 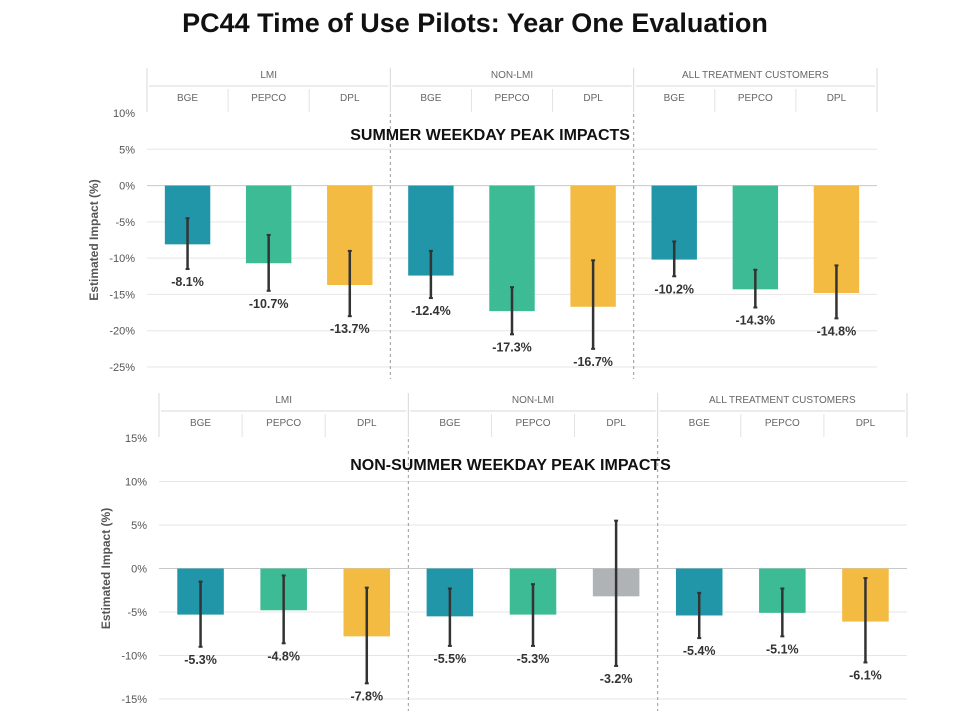 What do you see at coordinates (782, 649) in the screenshot?
I see `data-label: -5.1%` at bounding box center [782, 649].